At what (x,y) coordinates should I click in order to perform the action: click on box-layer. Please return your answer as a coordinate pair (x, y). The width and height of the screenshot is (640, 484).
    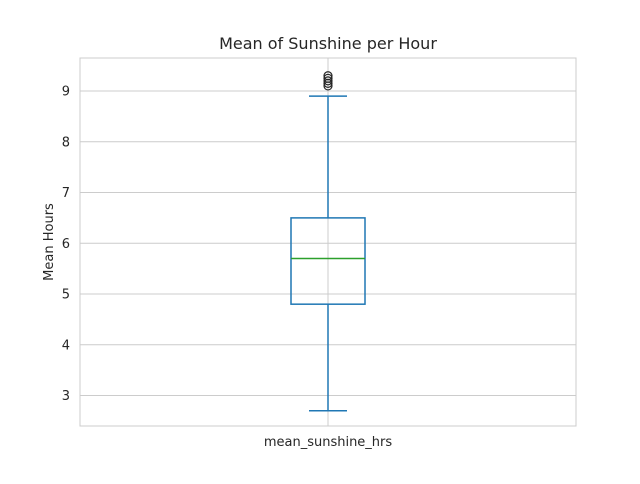
    Looking at the image, I should click on (328, 241).